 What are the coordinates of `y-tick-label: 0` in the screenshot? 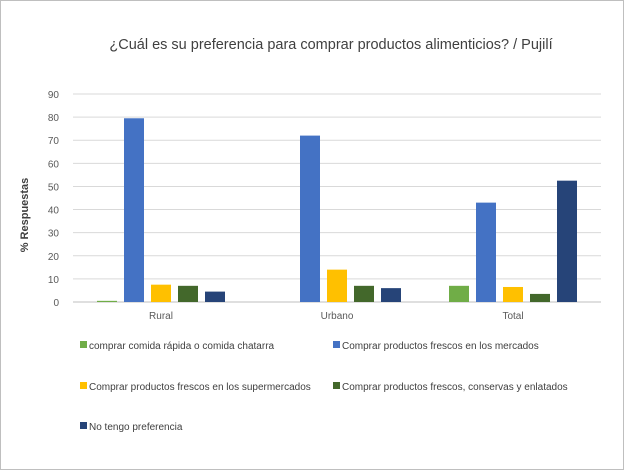 It's located at (56, 303).